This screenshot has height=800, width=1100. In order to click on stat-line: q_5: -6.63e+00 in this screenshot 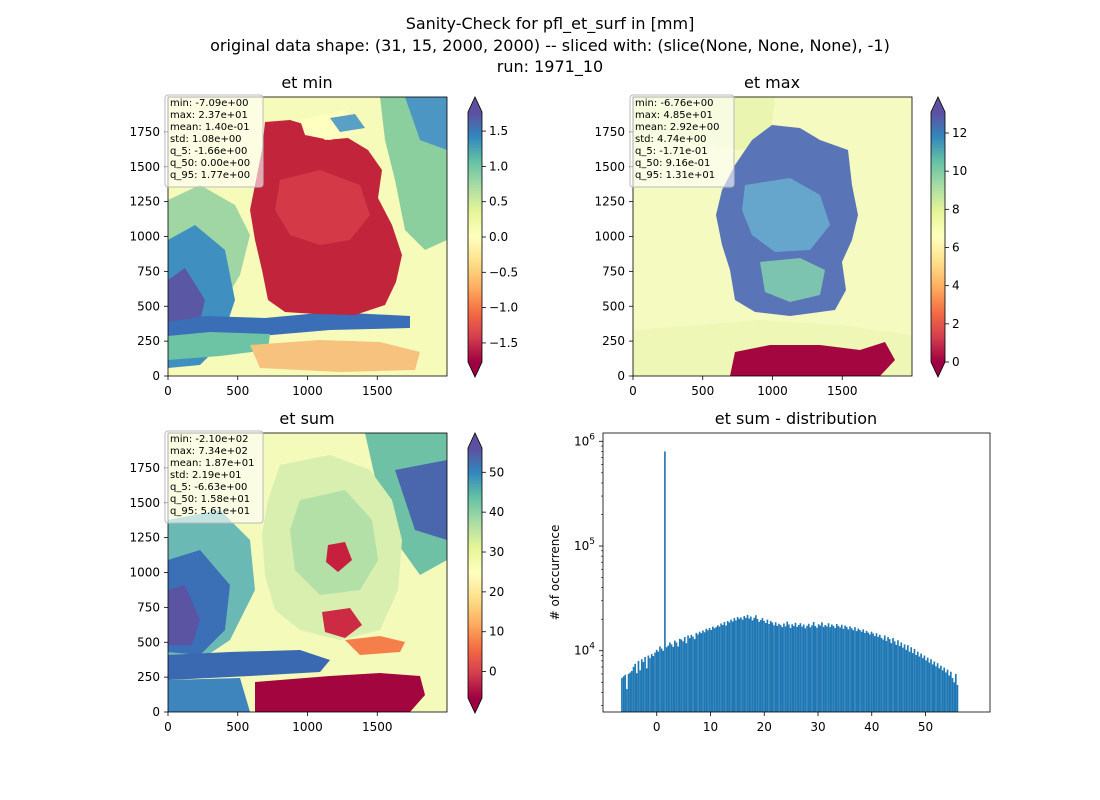, I will do `click(208, 487)`.